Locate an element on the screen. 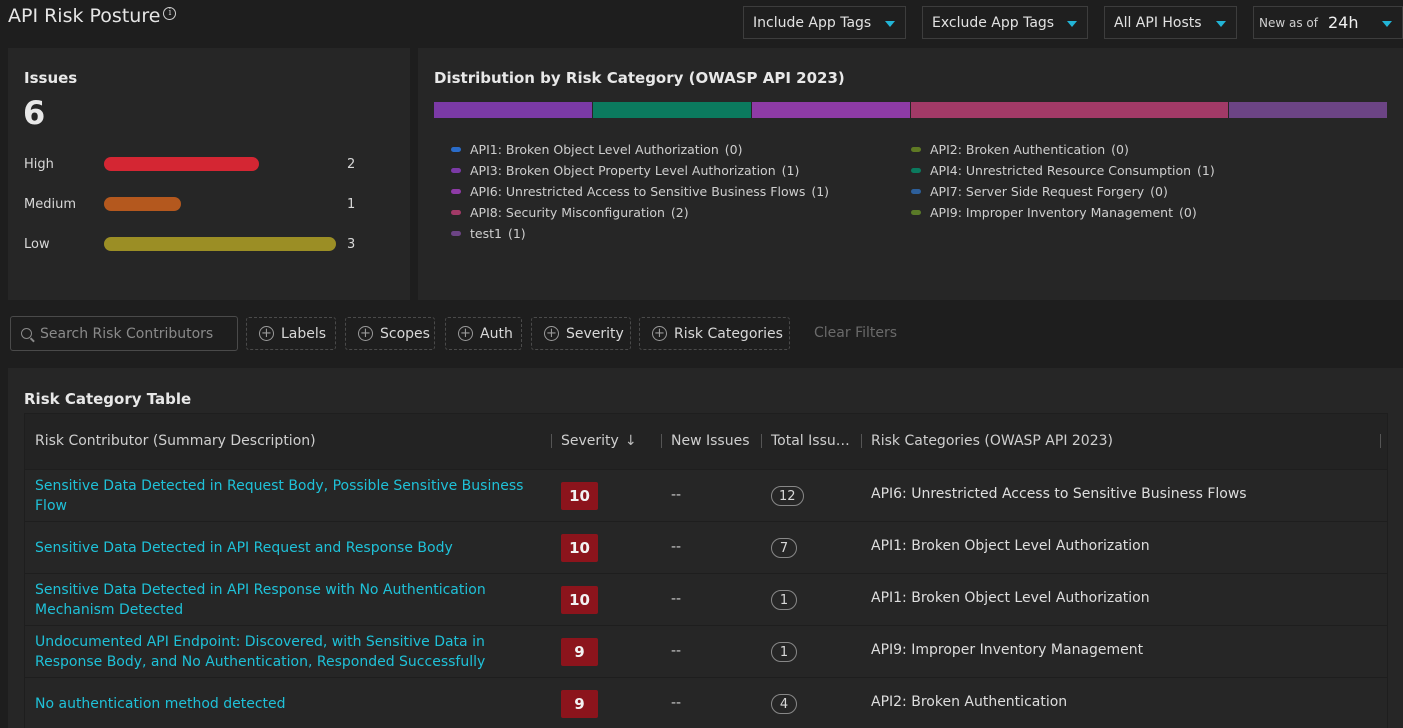  severity-label: High is located at coordinates (39, 164).